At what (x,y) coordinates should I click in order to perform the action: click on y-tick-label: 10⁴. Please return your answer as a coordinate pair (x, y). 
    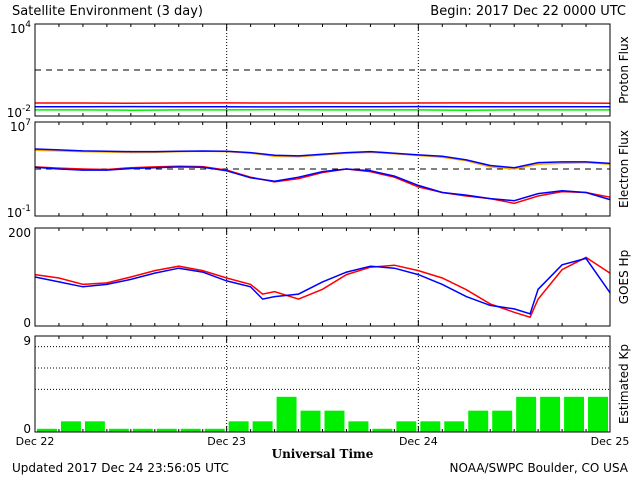
    Looking at the image, I should click on (20, 28).